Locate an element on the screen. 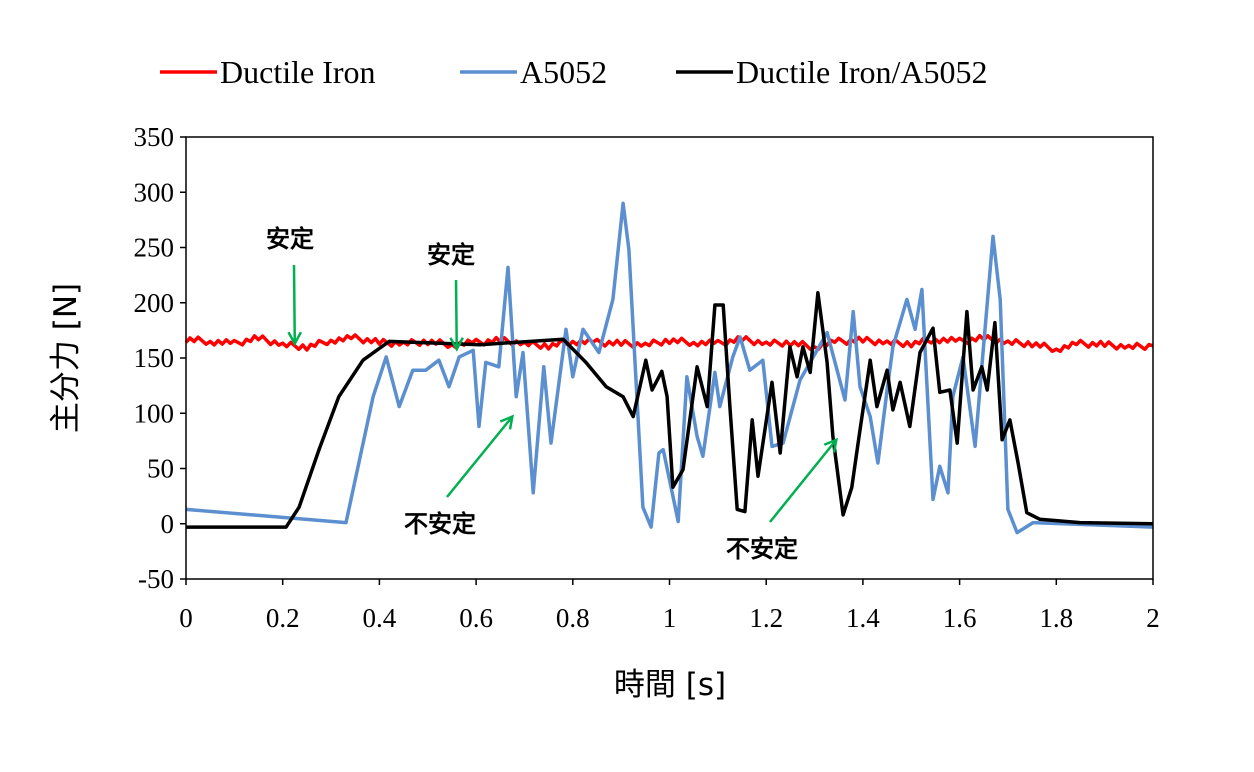 The height and width of the screenshot is (772, 1254). y-tick-label: -50 is located at coordinates (156, 579).